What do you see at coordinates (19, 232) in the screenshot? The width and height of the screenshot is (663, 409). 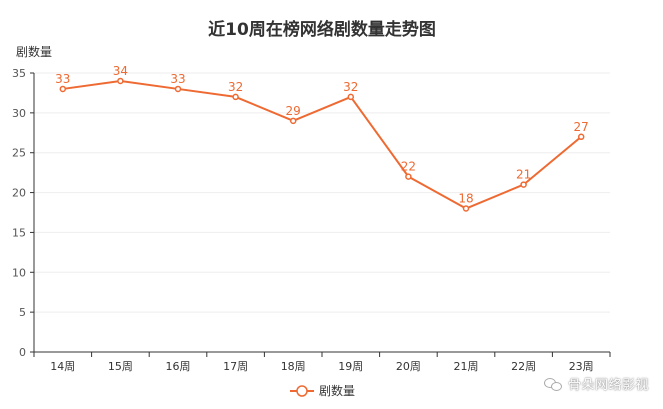 I see `y-tick-label: 15` at bounding box center [19, 232].